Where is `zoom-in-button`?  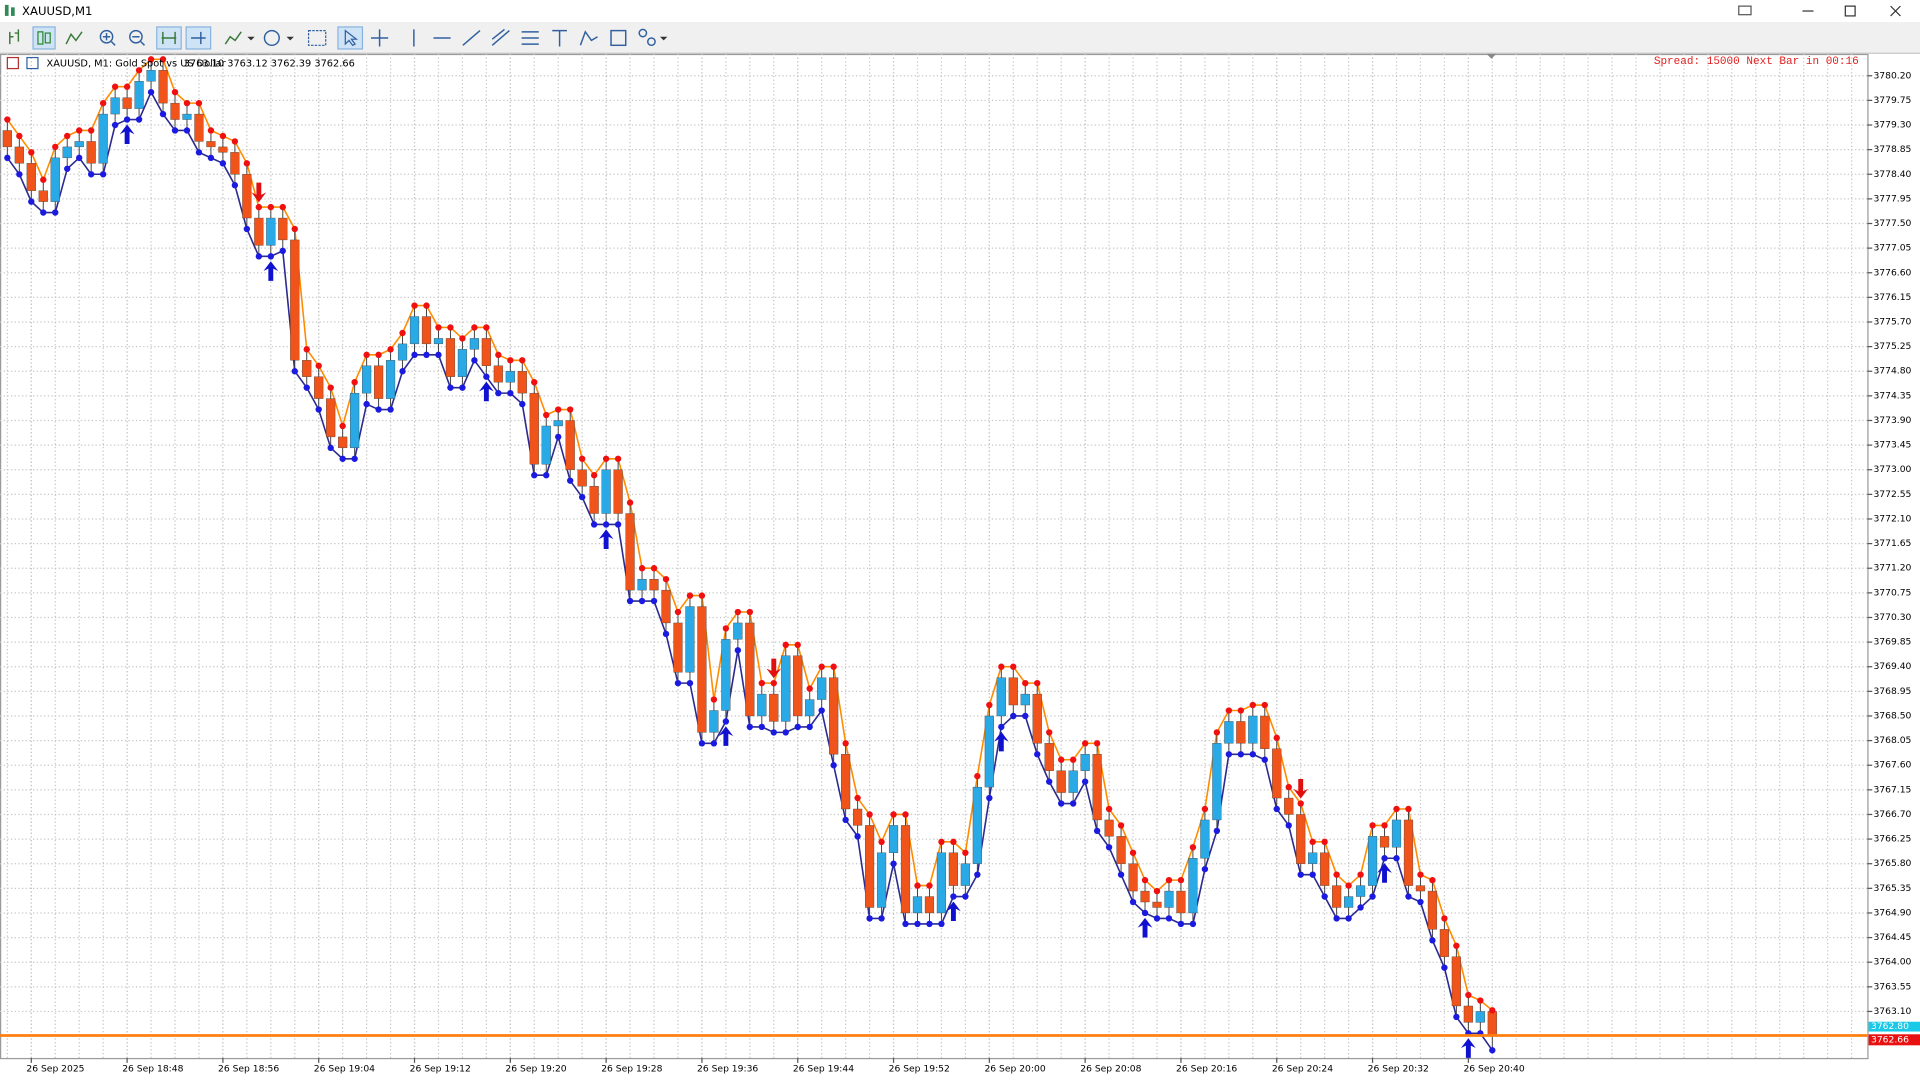
zoom-in-button is located at coordinates (106, 36).